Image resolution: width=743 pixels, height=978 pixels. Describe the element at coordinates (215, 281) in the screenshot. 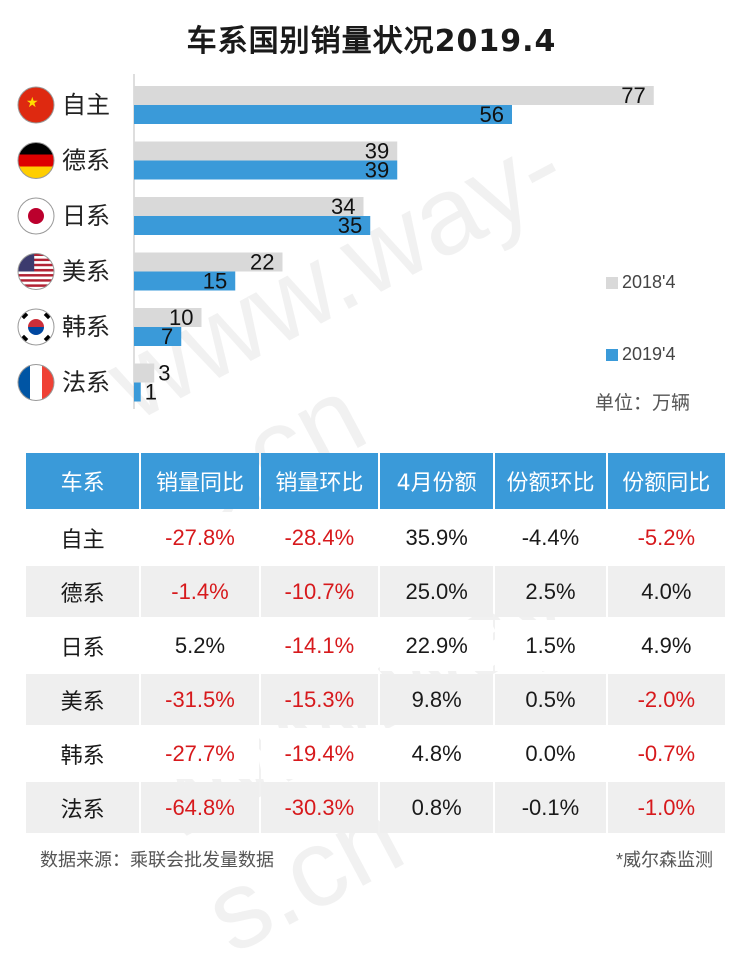

I see `bar-value-label: 15` at that location.